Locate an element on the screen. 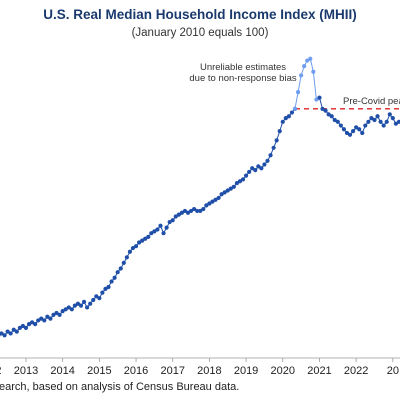  x-tick-label-2020: 2020 is located at coordinates (283, 371).